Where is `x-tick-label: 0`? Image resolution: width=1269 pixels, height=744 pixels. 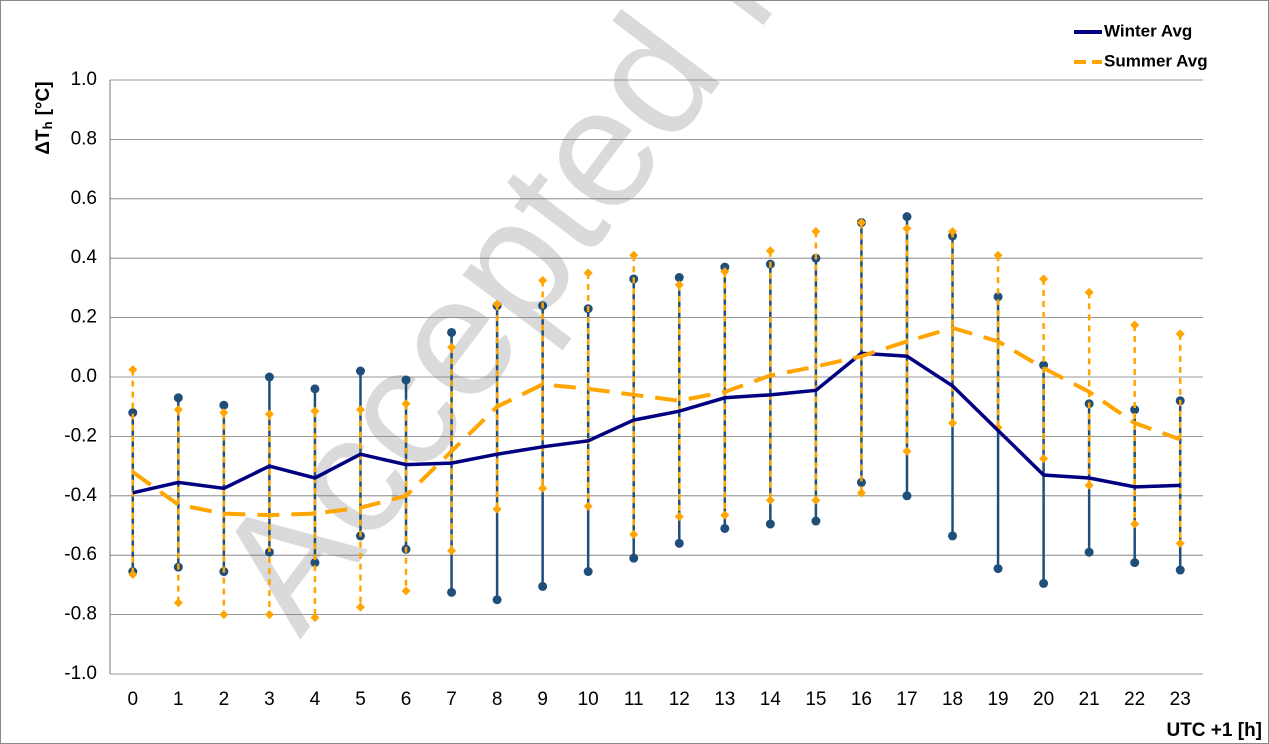
x-tick-label: 0 is located at coordinates (132, 699).